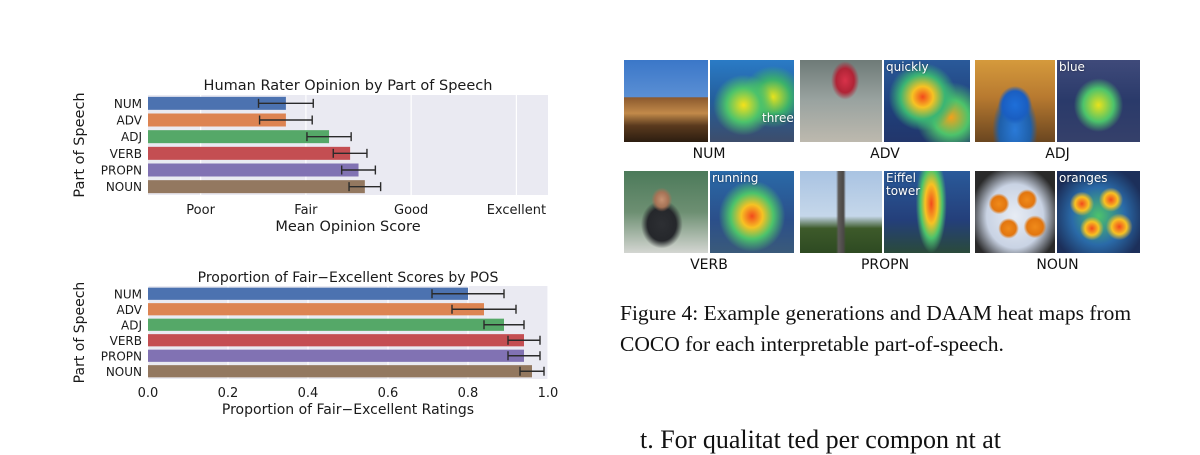  Describe the element at coordinates (1015, 101) in the screenshot. I see `generated-image-teapot` at that location.